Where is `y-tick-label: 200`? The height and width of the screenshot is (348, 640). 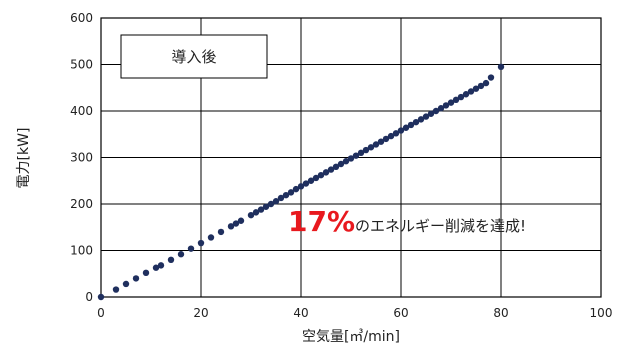
y-tick-label: 200 is located at coordinates (81, 204).